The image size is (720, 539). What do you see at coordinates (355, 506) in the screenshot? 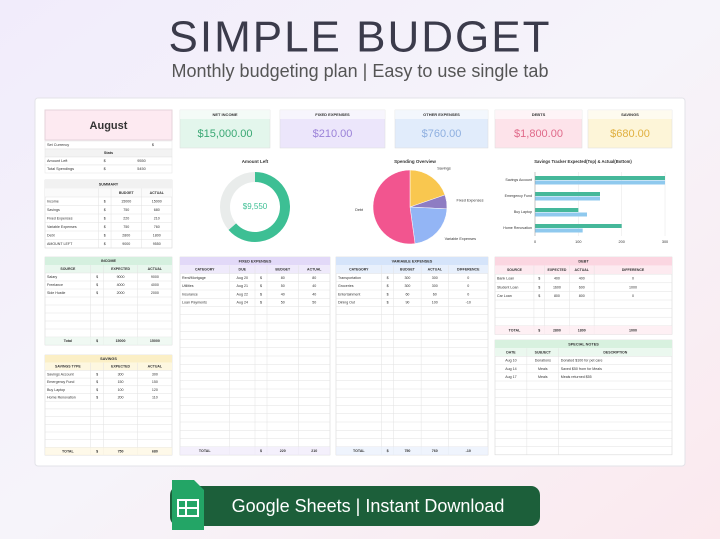
I see `download-button` at bounding box center [355, 506].